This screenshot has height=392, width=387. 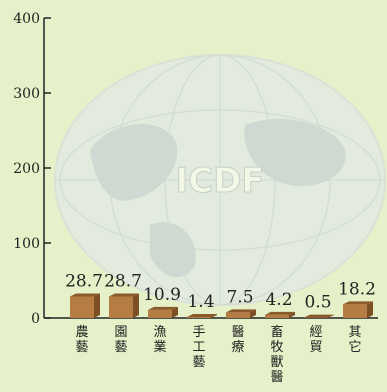 I want to click on category-label: 手工藝, so click(x=198, y=347).